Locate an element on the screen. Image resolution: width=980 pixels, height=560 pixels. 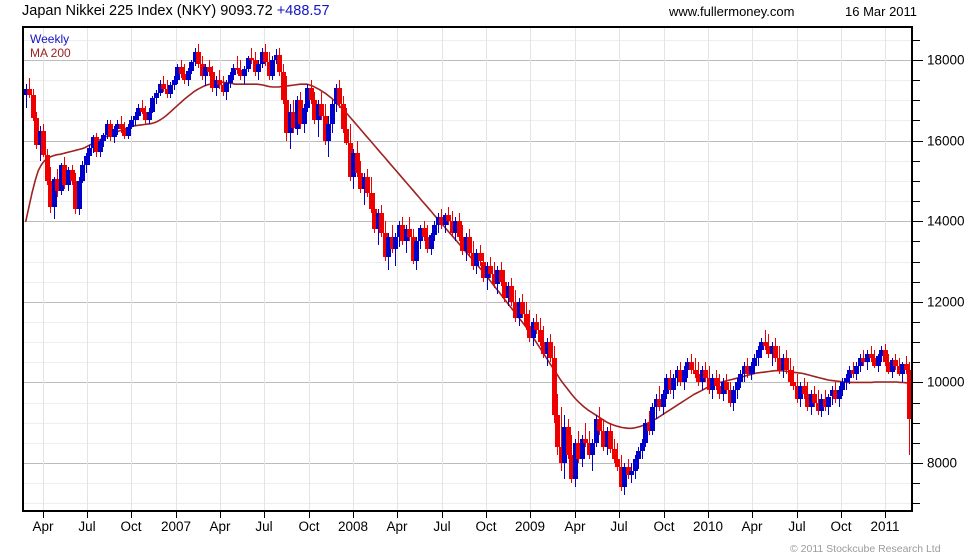
gridline-2009 is located at coordinates (530, 269).